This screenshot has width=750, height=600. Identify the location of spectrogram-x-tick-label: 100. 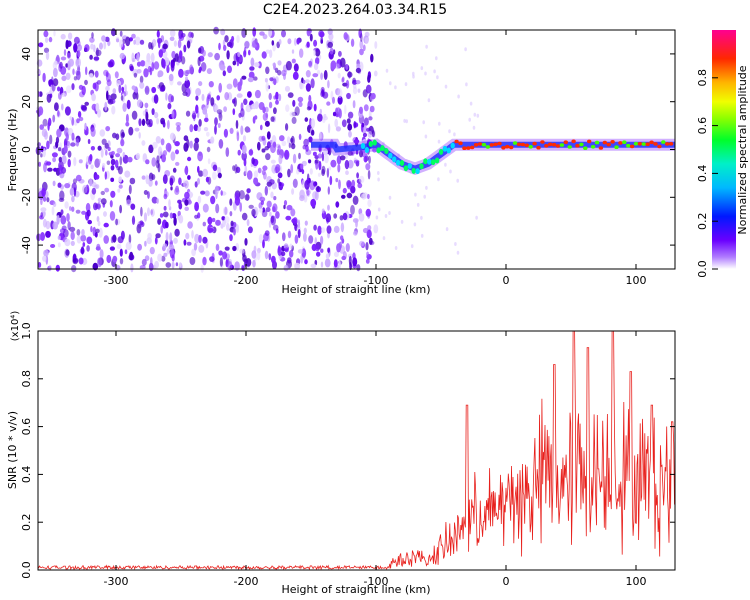
(636, 280).